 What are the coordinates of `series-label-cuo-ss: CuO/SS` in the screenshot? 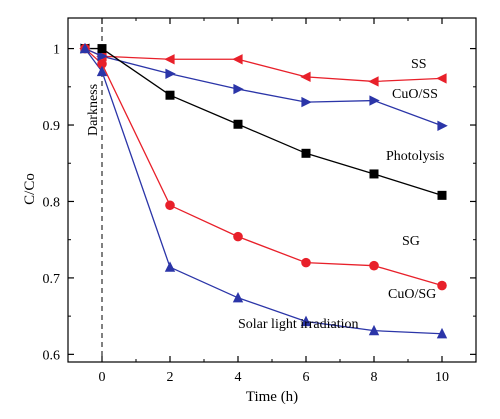 It's located at (415, 94).